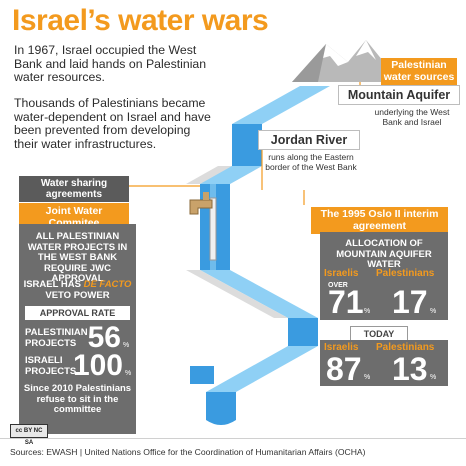  I want to click on pal-1995-pct: %, so click(433, 311).